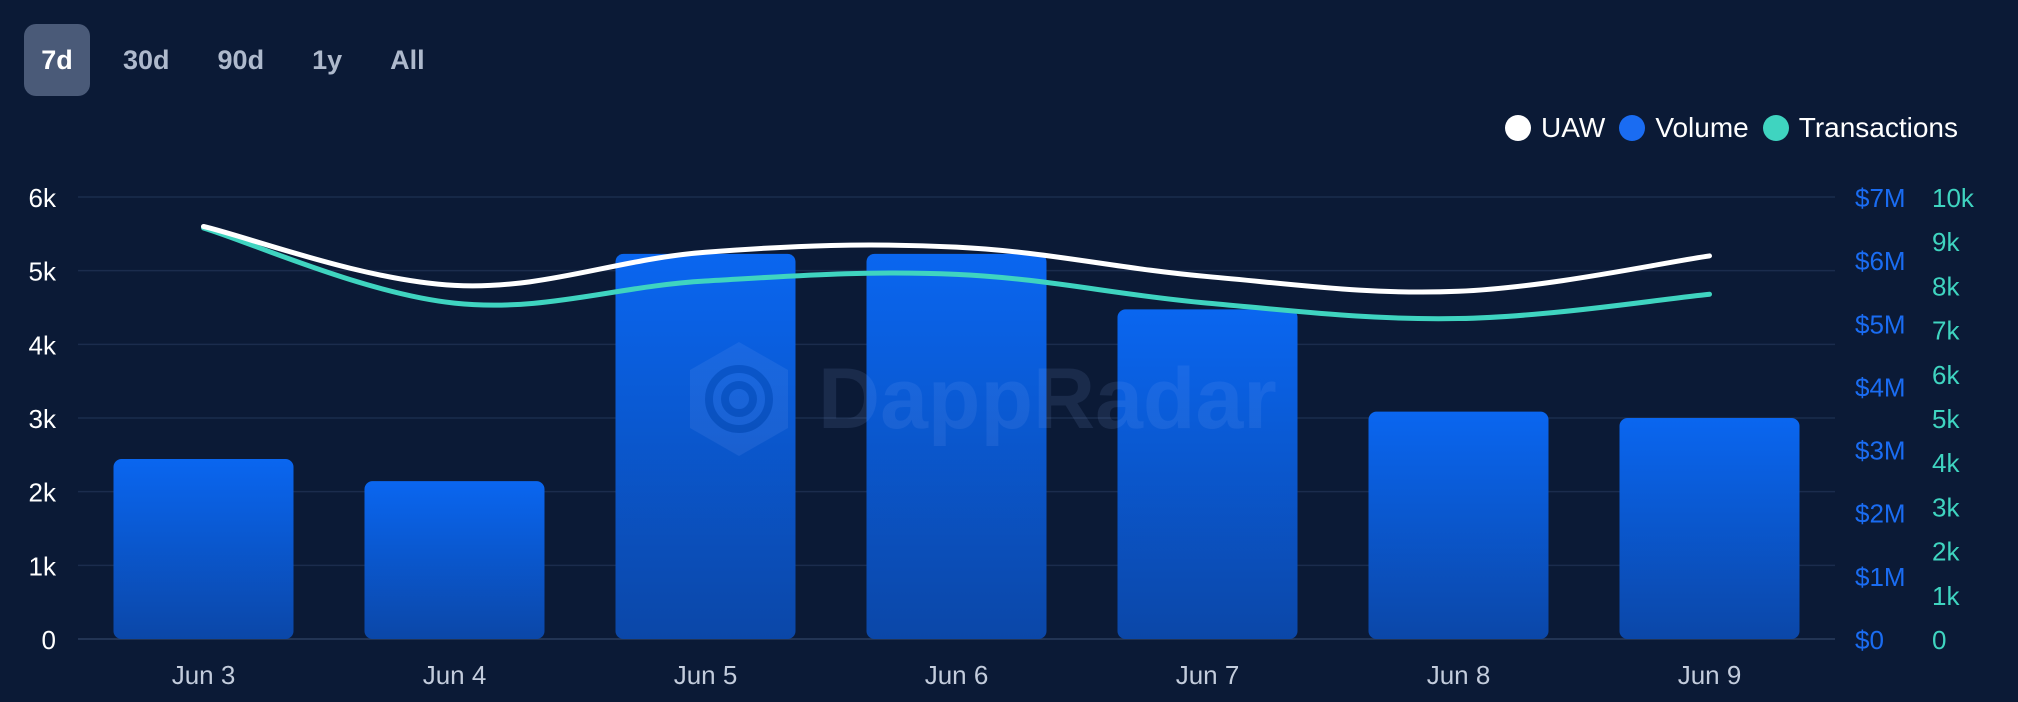  I want to click on y-left-tick-label: 2k, so click(43, 493).